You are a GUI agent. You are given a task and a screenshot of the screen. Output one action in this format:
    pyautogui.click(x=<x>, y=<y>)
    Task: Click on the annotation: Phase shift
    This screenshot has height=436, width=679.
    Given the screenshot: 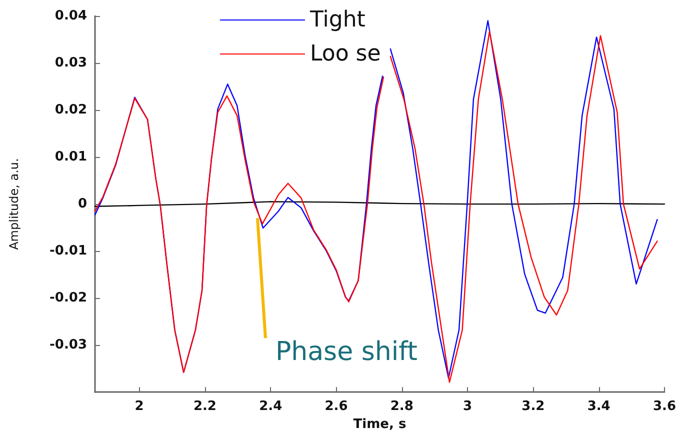 What is the action you would take?
    pyautogui.click(x=346, y=352)
    